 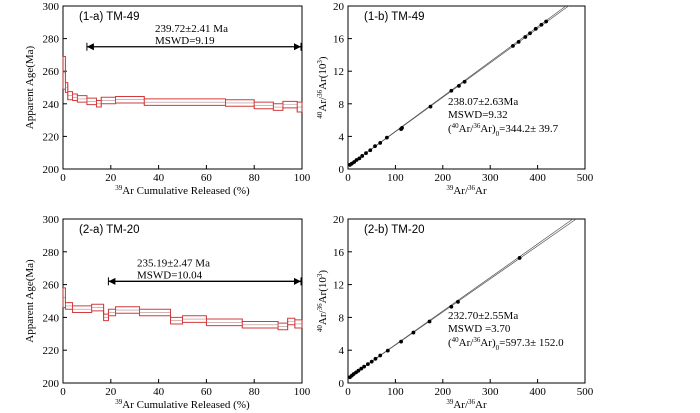 What do you see at coordinates (460, 298) in the screenshot?
I see `isochron-line-upper` at bounding box center [460, 298].